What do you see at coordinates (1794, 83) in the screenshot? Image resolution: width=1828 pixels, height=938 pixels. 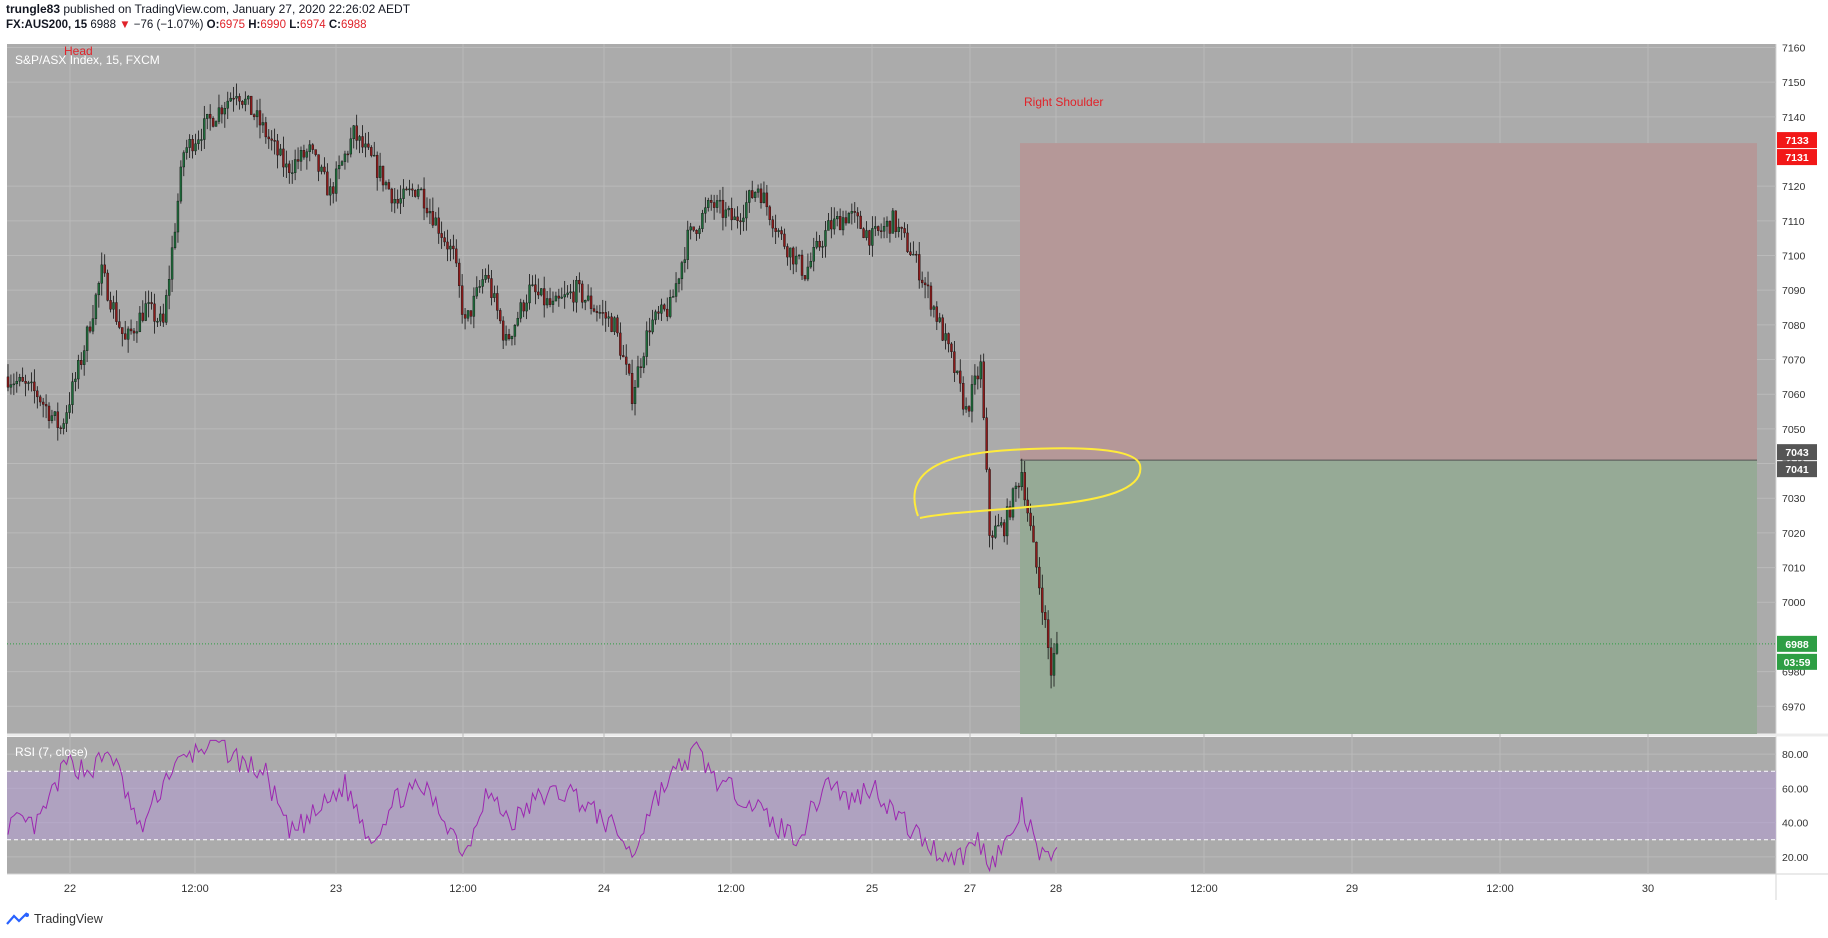 I see `y-tick-label: 7150` at bounding box center [1794, 83].